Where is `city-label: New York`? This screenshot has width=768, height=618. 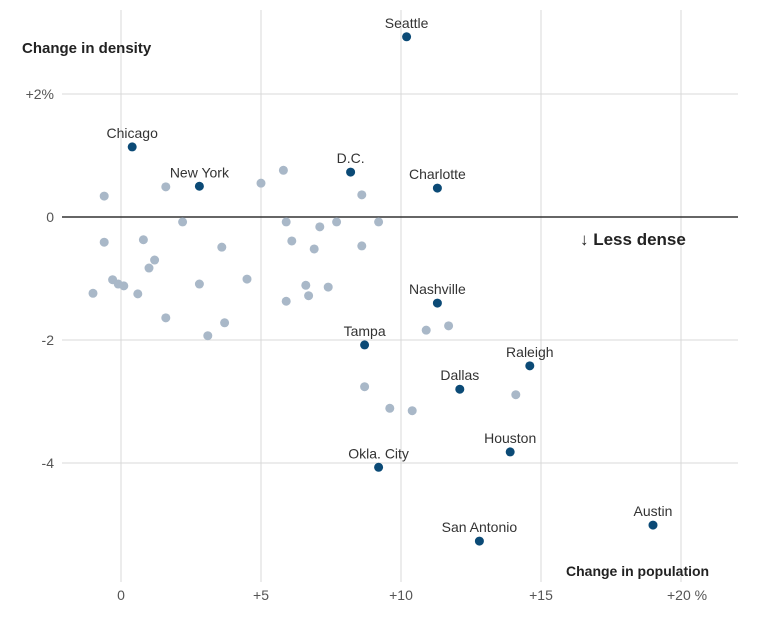 city-label: New York is located at coordinates (200, 172).